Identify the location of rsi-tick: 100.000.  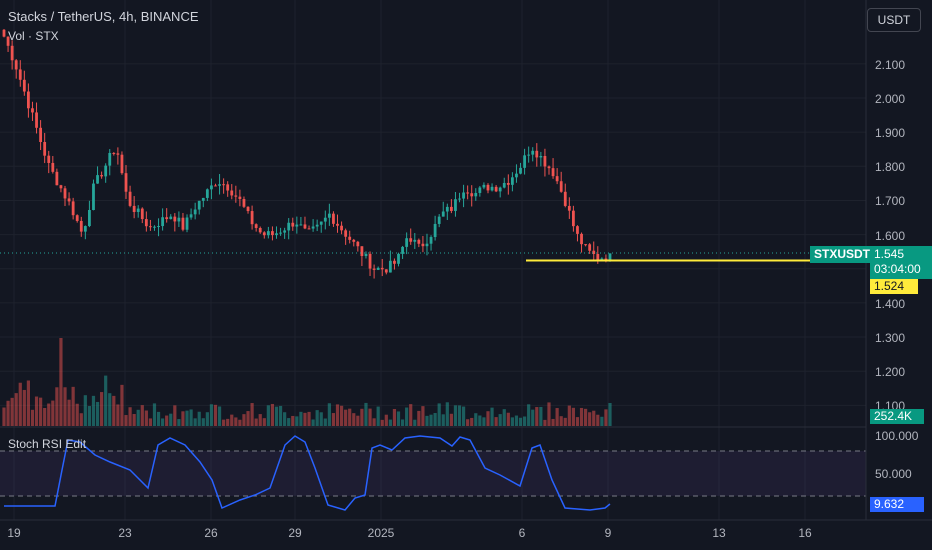
(897, 436).